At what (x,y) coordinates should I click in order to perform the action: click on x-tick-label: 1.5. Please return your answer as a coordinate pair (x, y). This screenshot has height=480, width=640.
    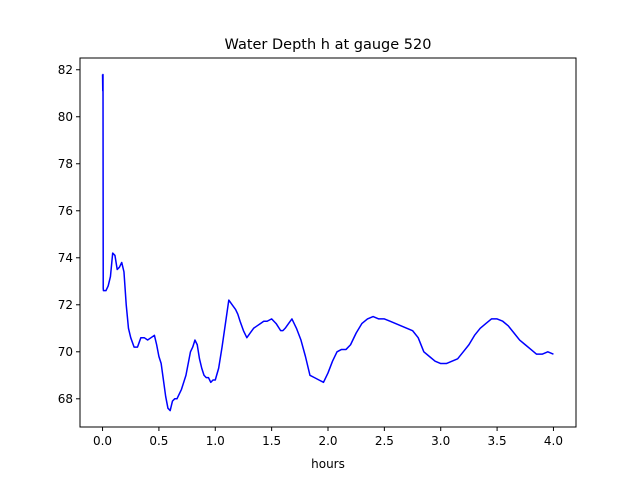
    Looking at the image, I should click on (271, 441).